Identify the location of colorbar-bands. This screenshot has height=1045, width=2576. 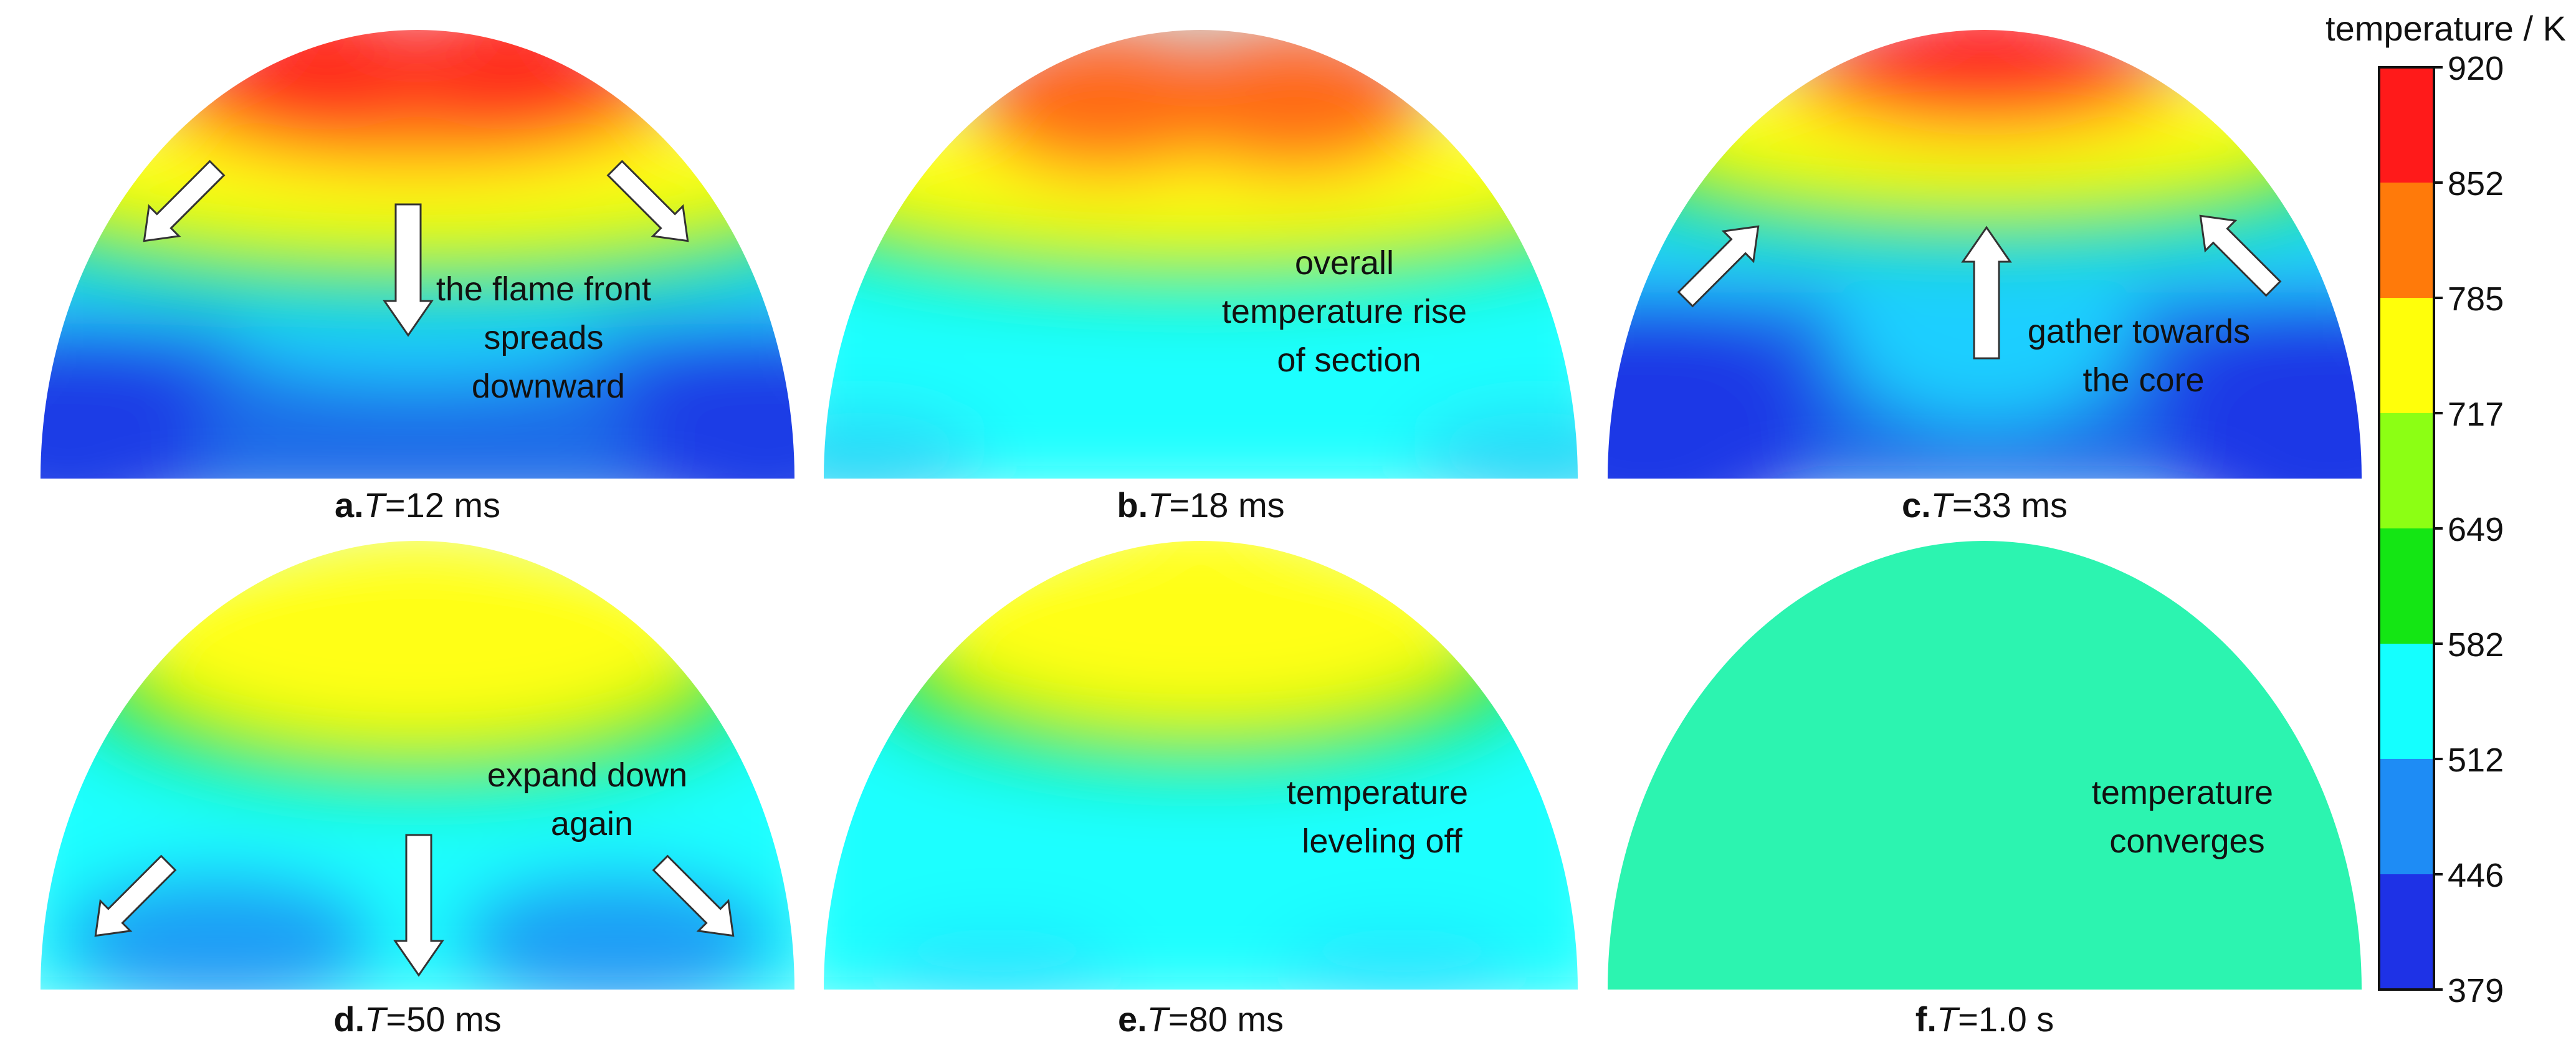
(2406, 528).